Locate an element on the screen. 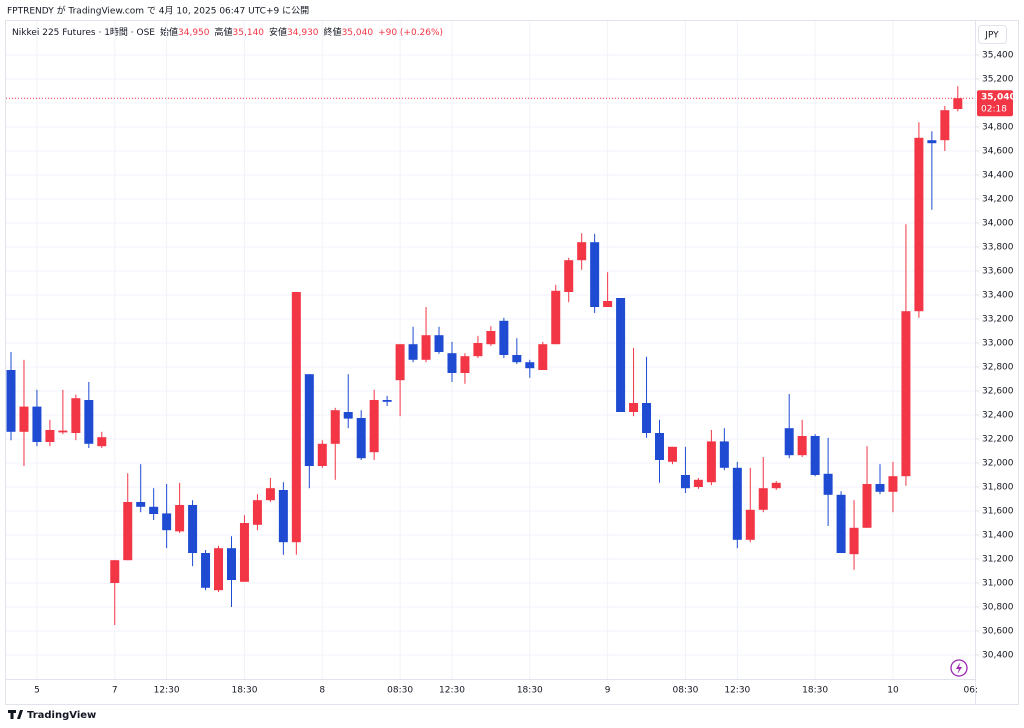 This screenshot has width=1024, height=728. y-tick-label: 34,000 is located at coordinates (998, 224).